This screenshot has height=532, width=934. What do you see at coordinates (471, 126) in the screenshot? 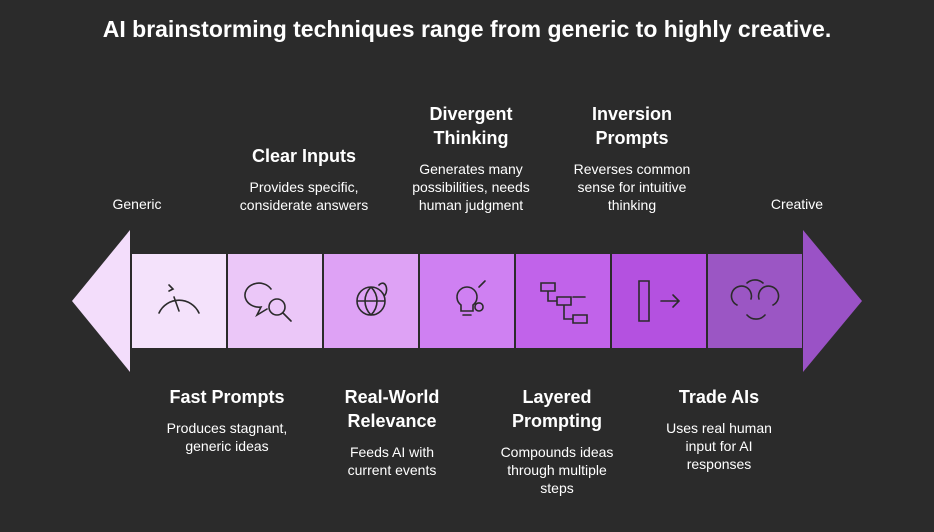
I see `technique-title: Divergent Thinking` at bounding box center [471, 126].